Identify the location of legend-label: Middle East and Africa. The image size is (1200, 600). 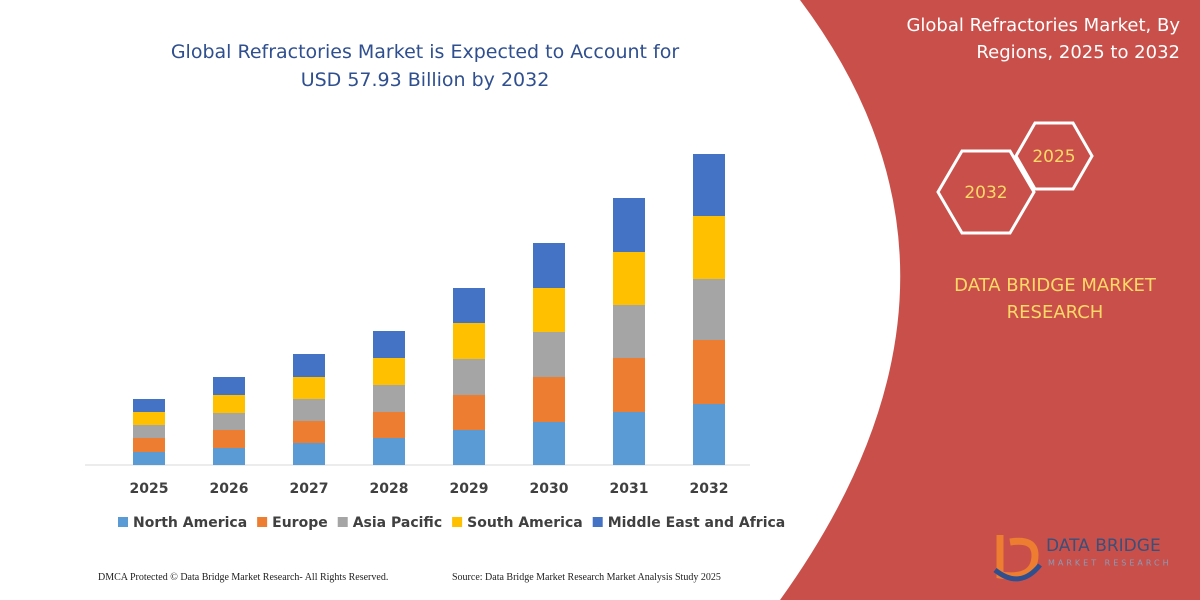
(697, 523).